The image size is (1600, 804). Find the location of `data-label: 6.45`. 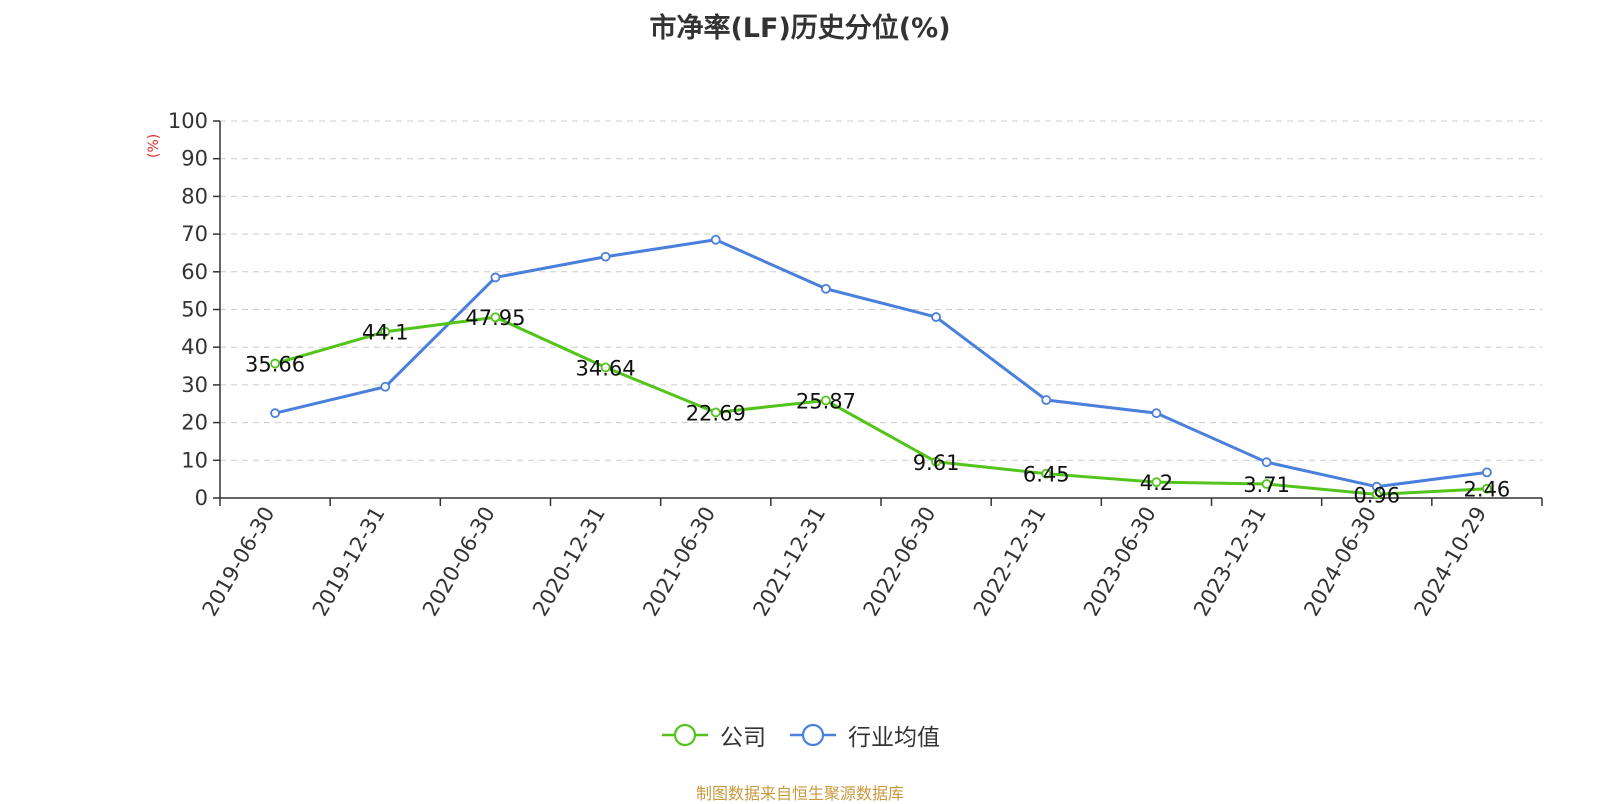

data-label: 6.45 is located at coordinates (1046, 475).